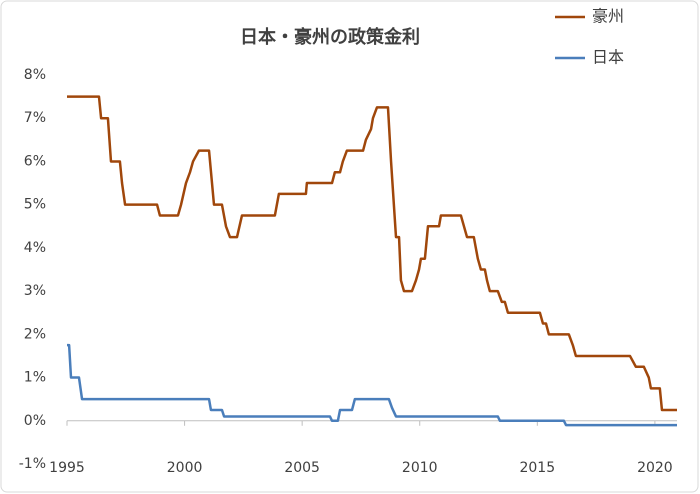  Describe the element at coordinates (185, 468) in the screenshot. I see `x-tick-label: 2000` at that location.